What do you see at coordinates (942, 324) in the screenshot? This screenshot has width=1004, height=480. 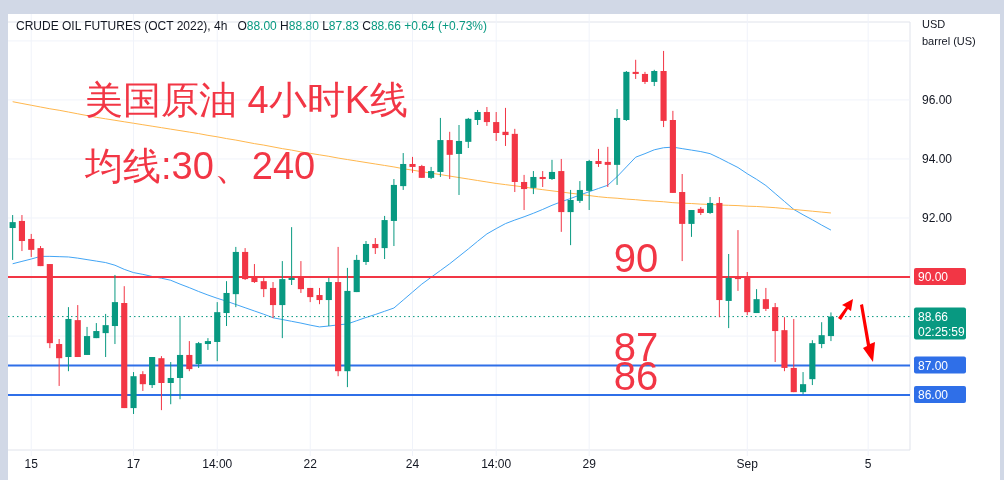 I see `ref-line-label: 88.66 02:25:59` at bounding box center [942, 324].